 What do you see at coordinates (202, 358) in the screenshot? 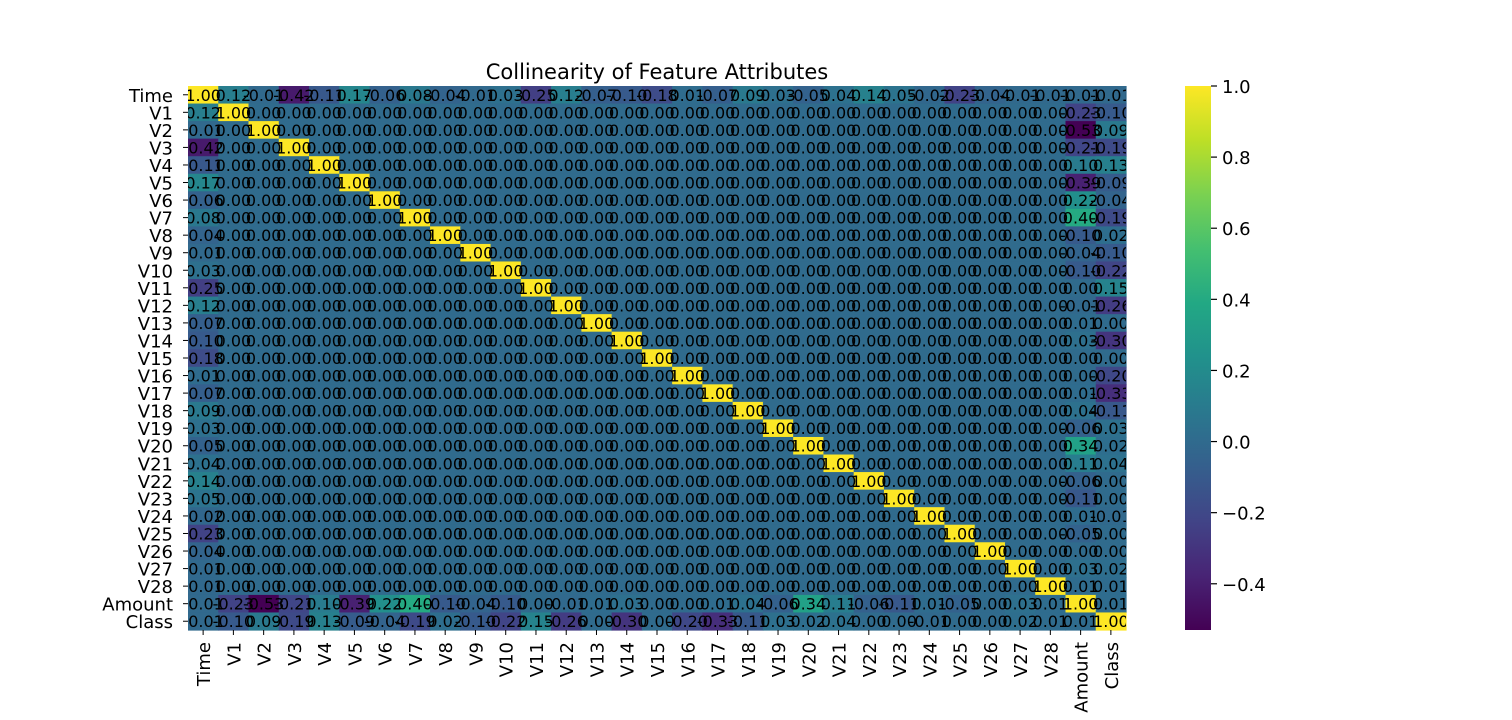
I see `cell-annotation: -0.18` at bounding box center [202, 358].